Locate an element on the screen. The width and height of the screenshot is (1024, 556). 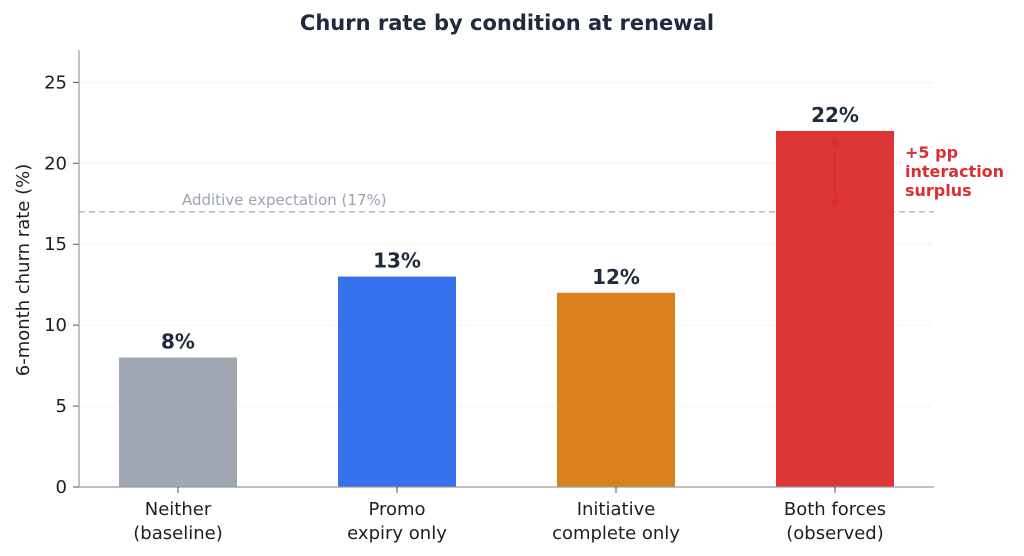
interaction-surplus-label: interaction is located at coordinates (954, 171).